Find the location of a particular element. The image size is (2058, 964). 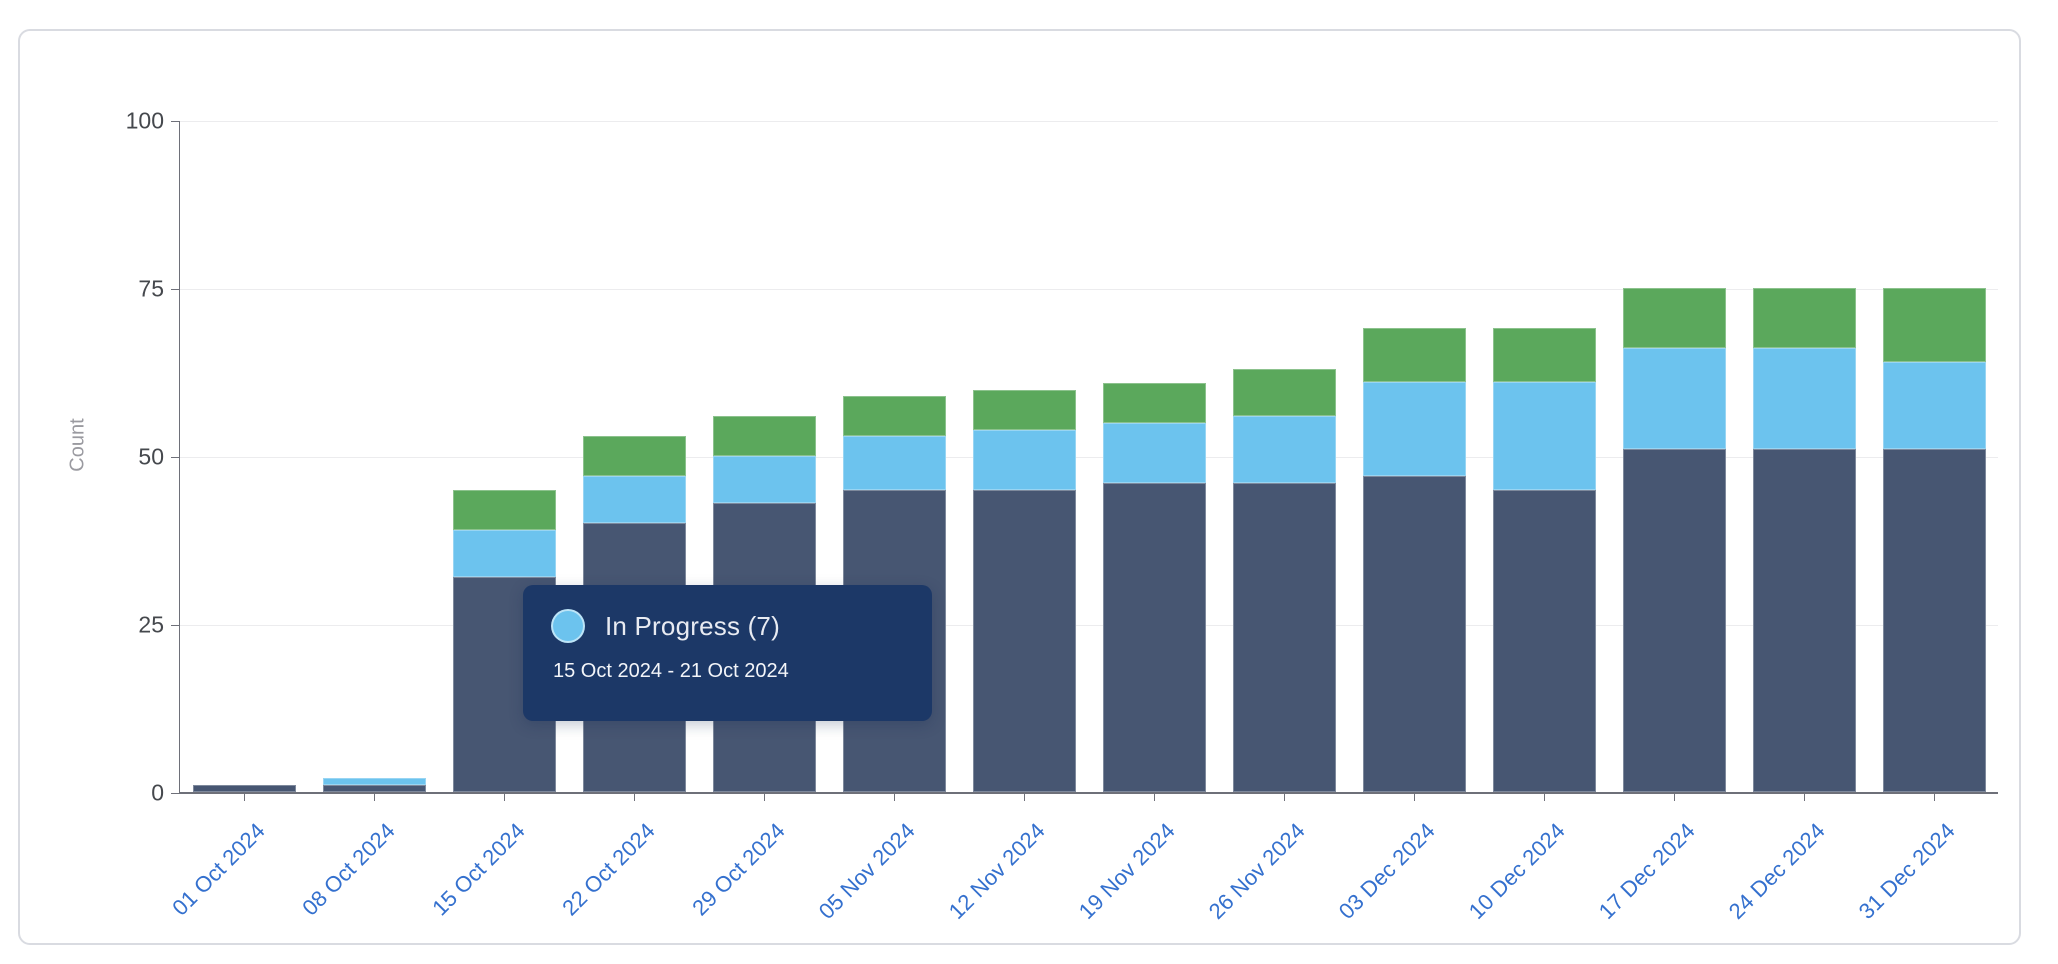

x-axis-line is located at coordinates (1088, 793).